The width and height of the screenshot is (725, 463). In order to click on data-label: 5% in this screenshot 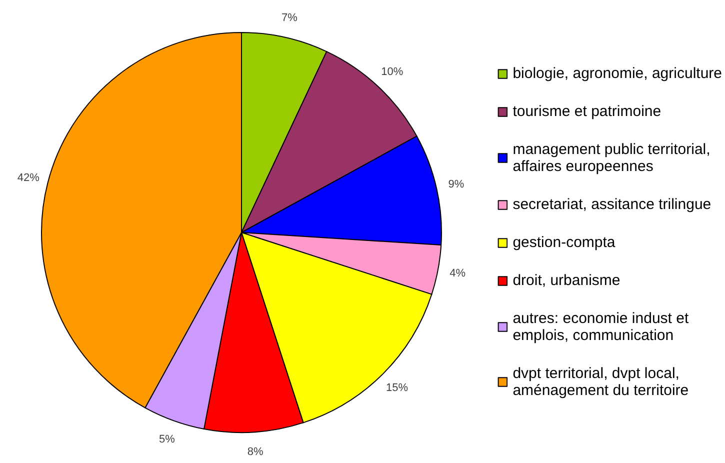, I will do `click(167, 439)`.